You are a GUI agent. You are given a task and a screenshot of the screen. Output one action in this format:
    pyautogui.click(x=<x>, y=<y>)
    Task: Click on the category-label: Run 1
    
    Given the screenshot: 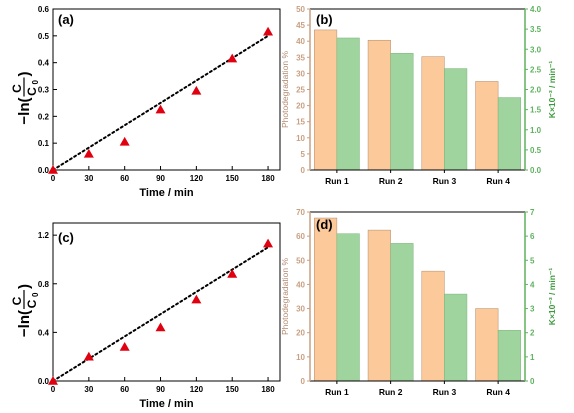 What is the action you would take?
    pyautogui.click(x=337, y=392)
    